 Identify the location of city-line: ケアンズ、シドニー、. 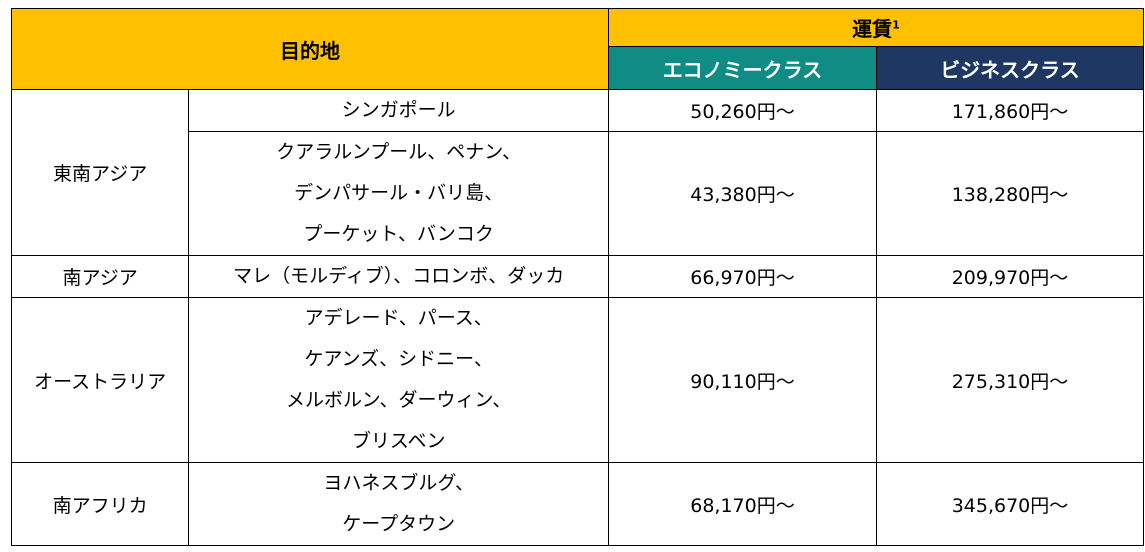
(398, 359).